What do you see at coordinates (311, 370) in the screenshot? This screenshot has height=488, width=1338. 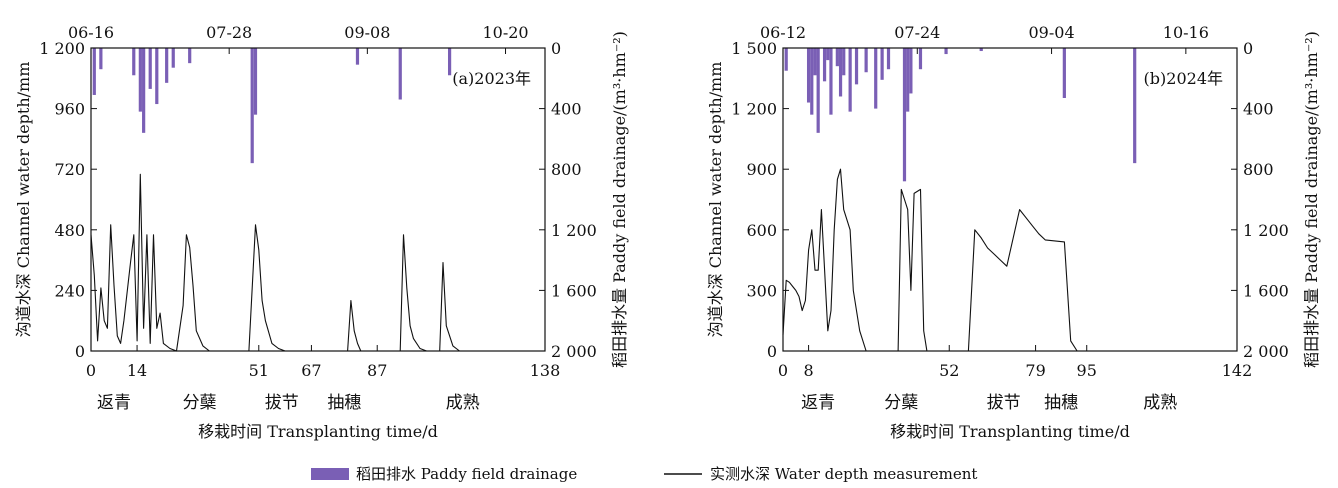 I see `x-tick-label: 67` at bounding box center [311, 370].